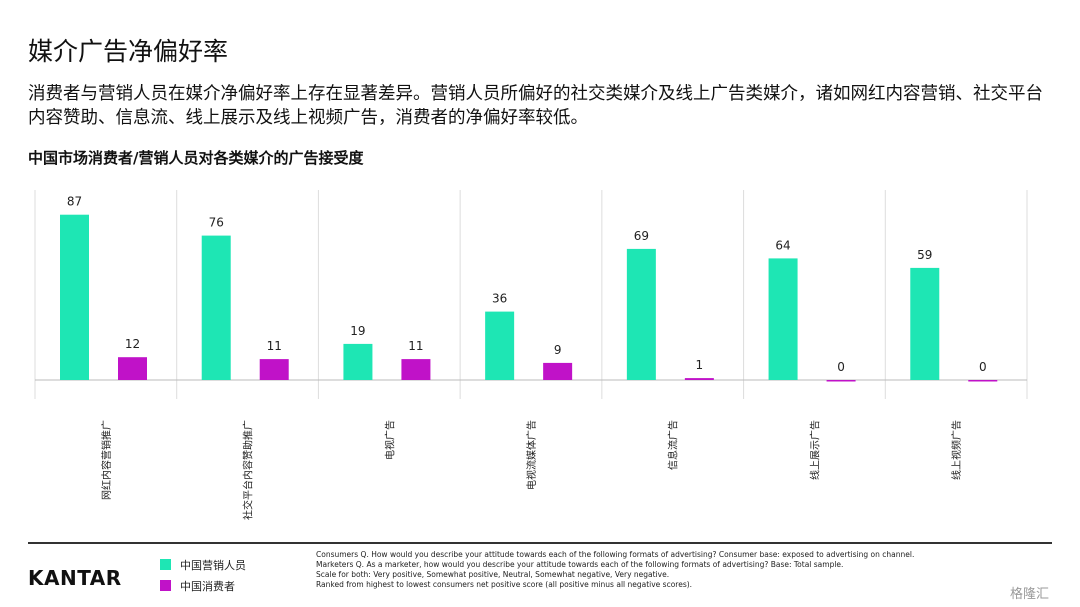 The image size is (1080, 607). Describe the element at coordinates (782, 245) in the screenshot. I see `value-label: 64` at that location.